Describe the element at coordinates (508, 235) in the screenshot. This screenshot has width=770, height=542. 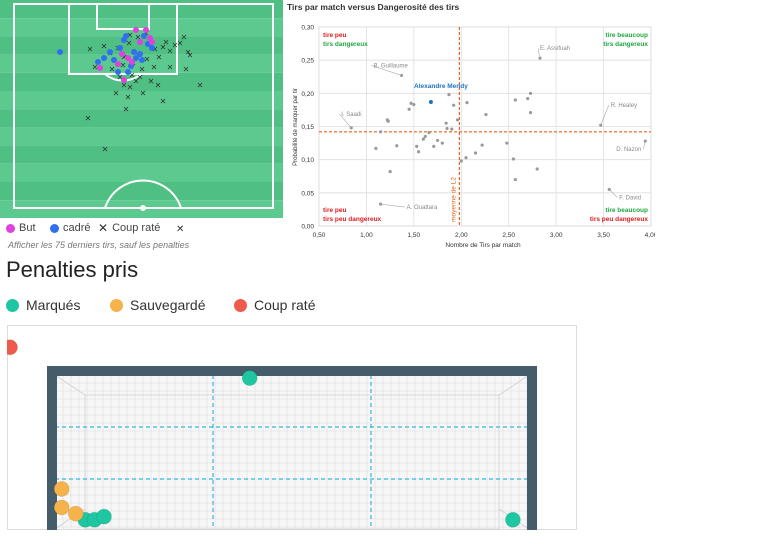
I see `x-tick-label: 2,50` at that location.